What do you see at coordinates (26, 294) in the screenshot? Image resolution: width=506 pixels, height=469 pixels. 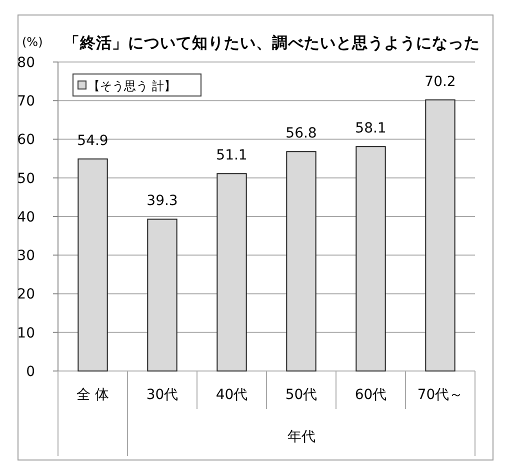 I see `y-tick-label: 20` at bounding box center [26, 294].